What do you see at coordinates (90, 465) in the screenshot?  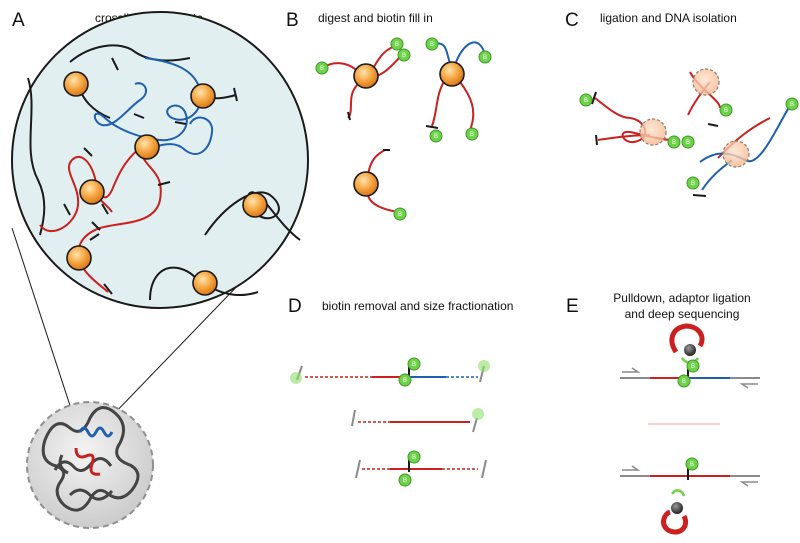 I see `nucleus-icon` at bounding box center [90, 465].